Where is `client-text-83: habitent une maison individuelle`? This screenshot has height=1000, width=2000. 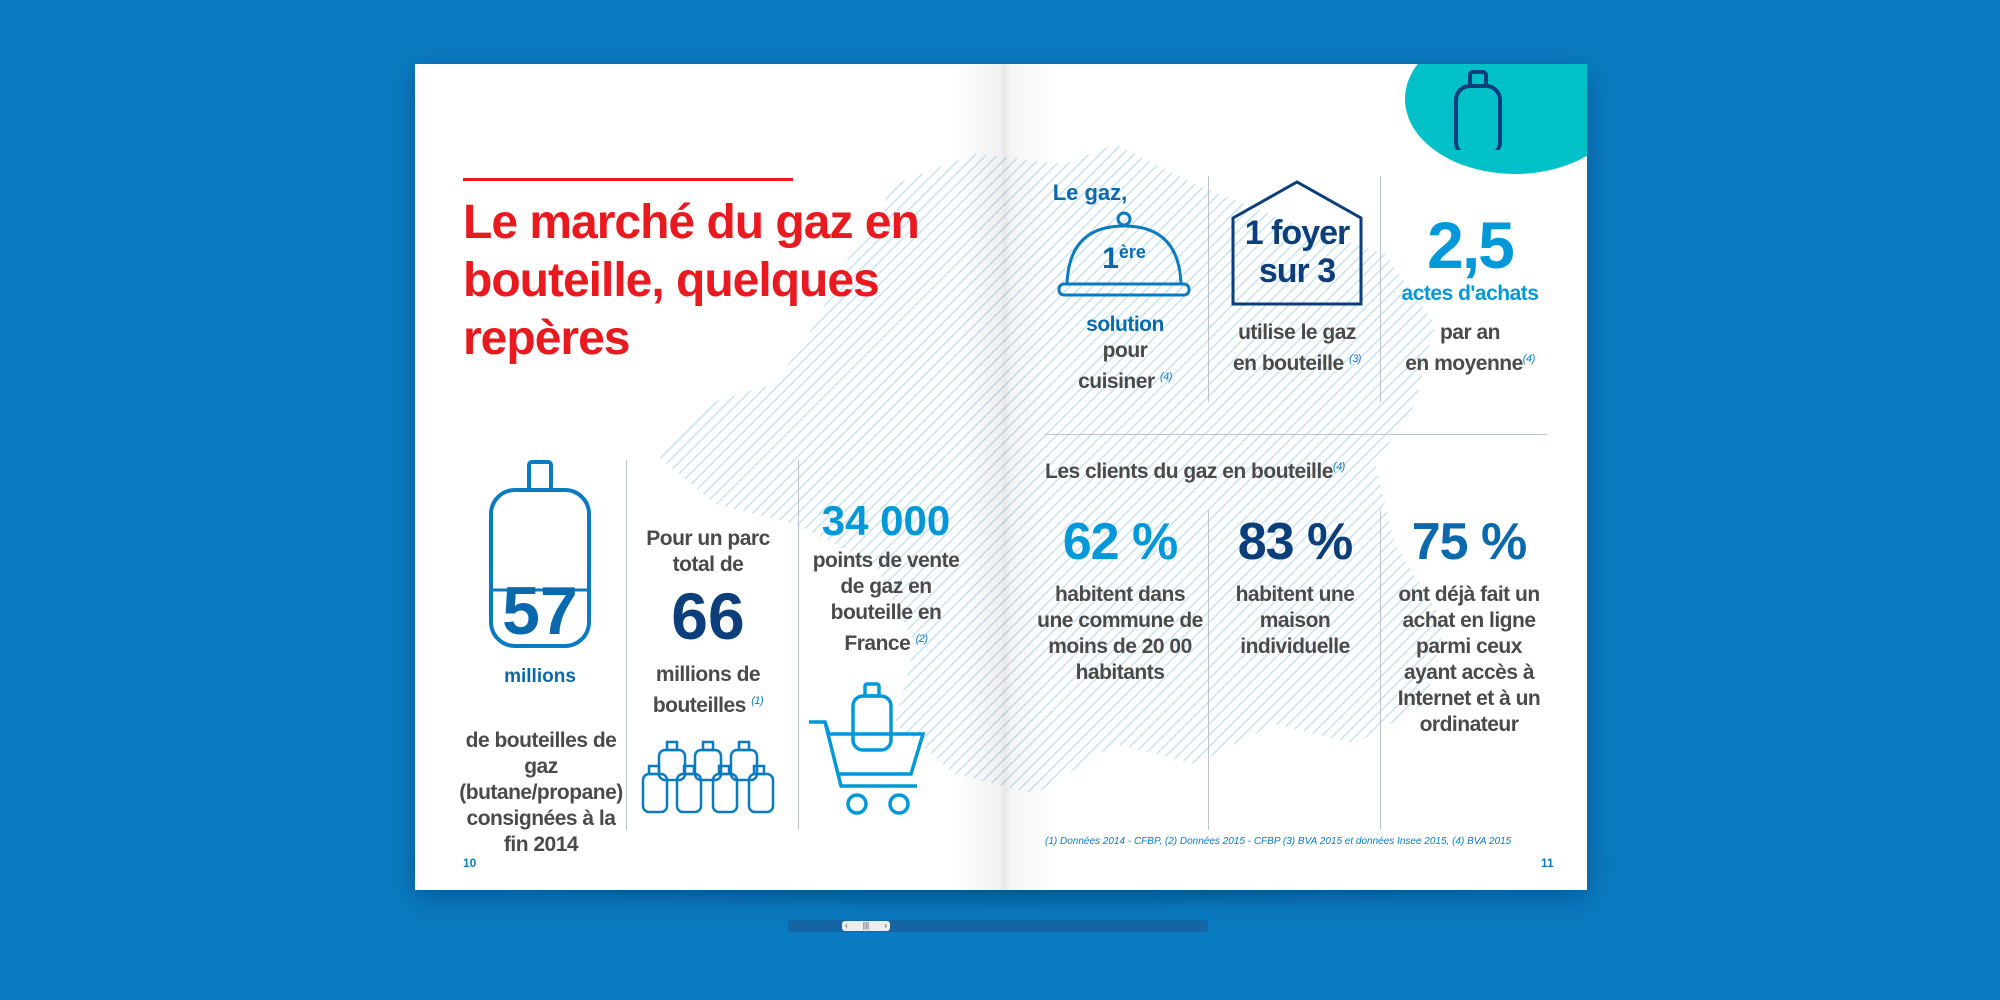 client-text-83: habitent une maison individuelle is located at coordinates (1295, 620).